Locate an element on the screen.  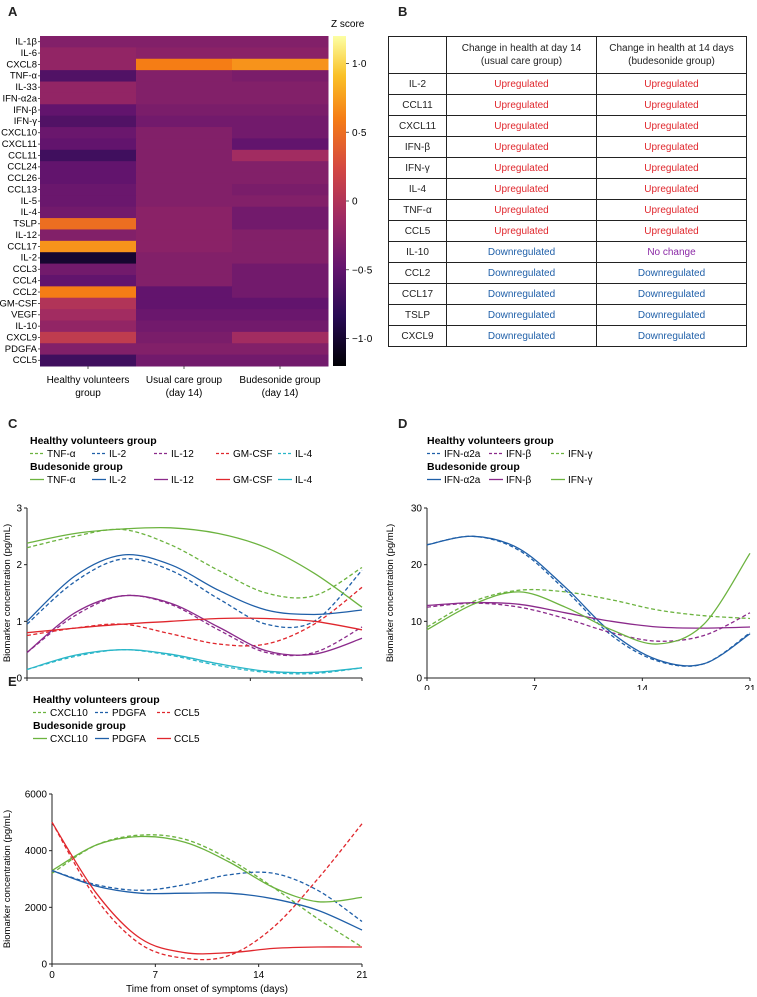
heatmap-cell-cxcl9-col1 is located at coordinates (88, 337).